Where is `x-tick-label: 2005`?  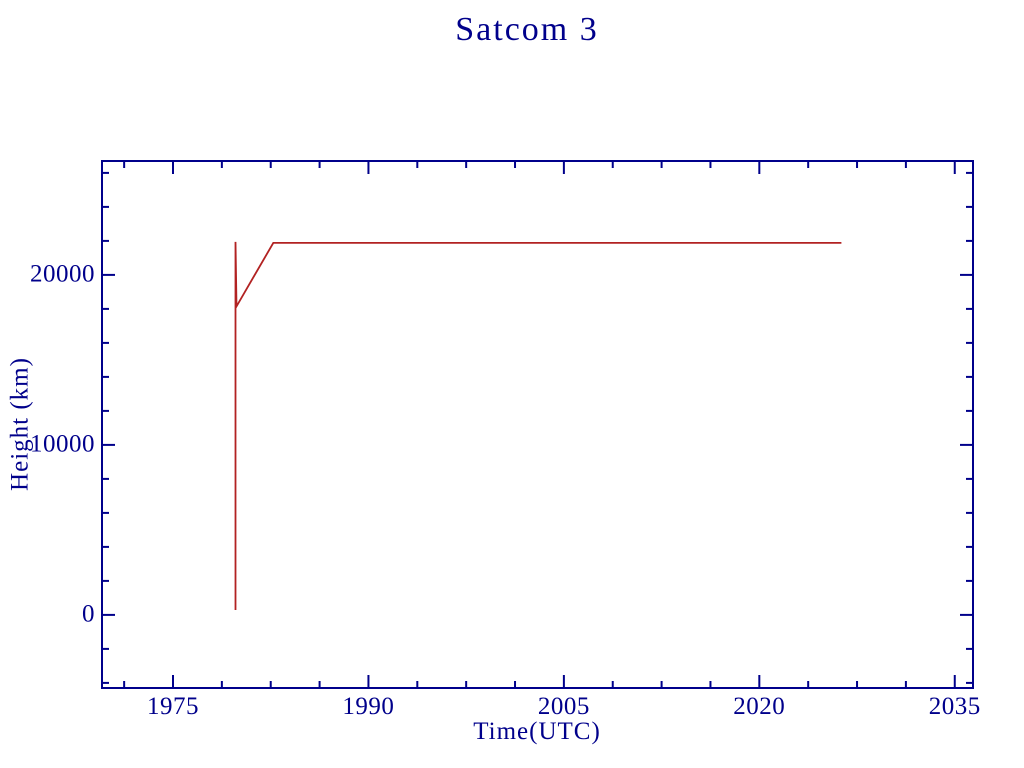
x-tick-label: 2005 is located at coordinates (563, 706).